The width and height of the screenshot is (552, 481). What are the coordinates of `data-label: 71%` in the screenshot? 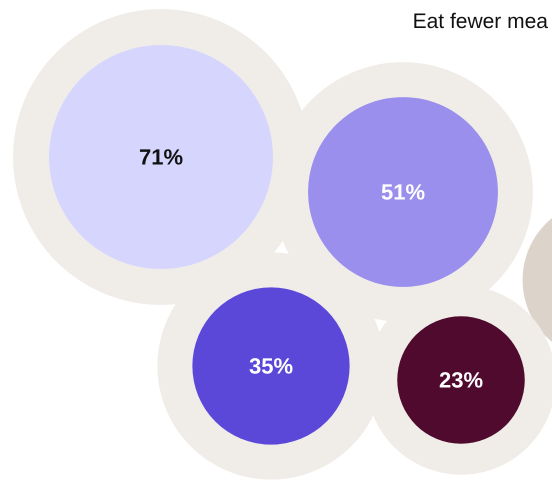 It's located at (161, 157).